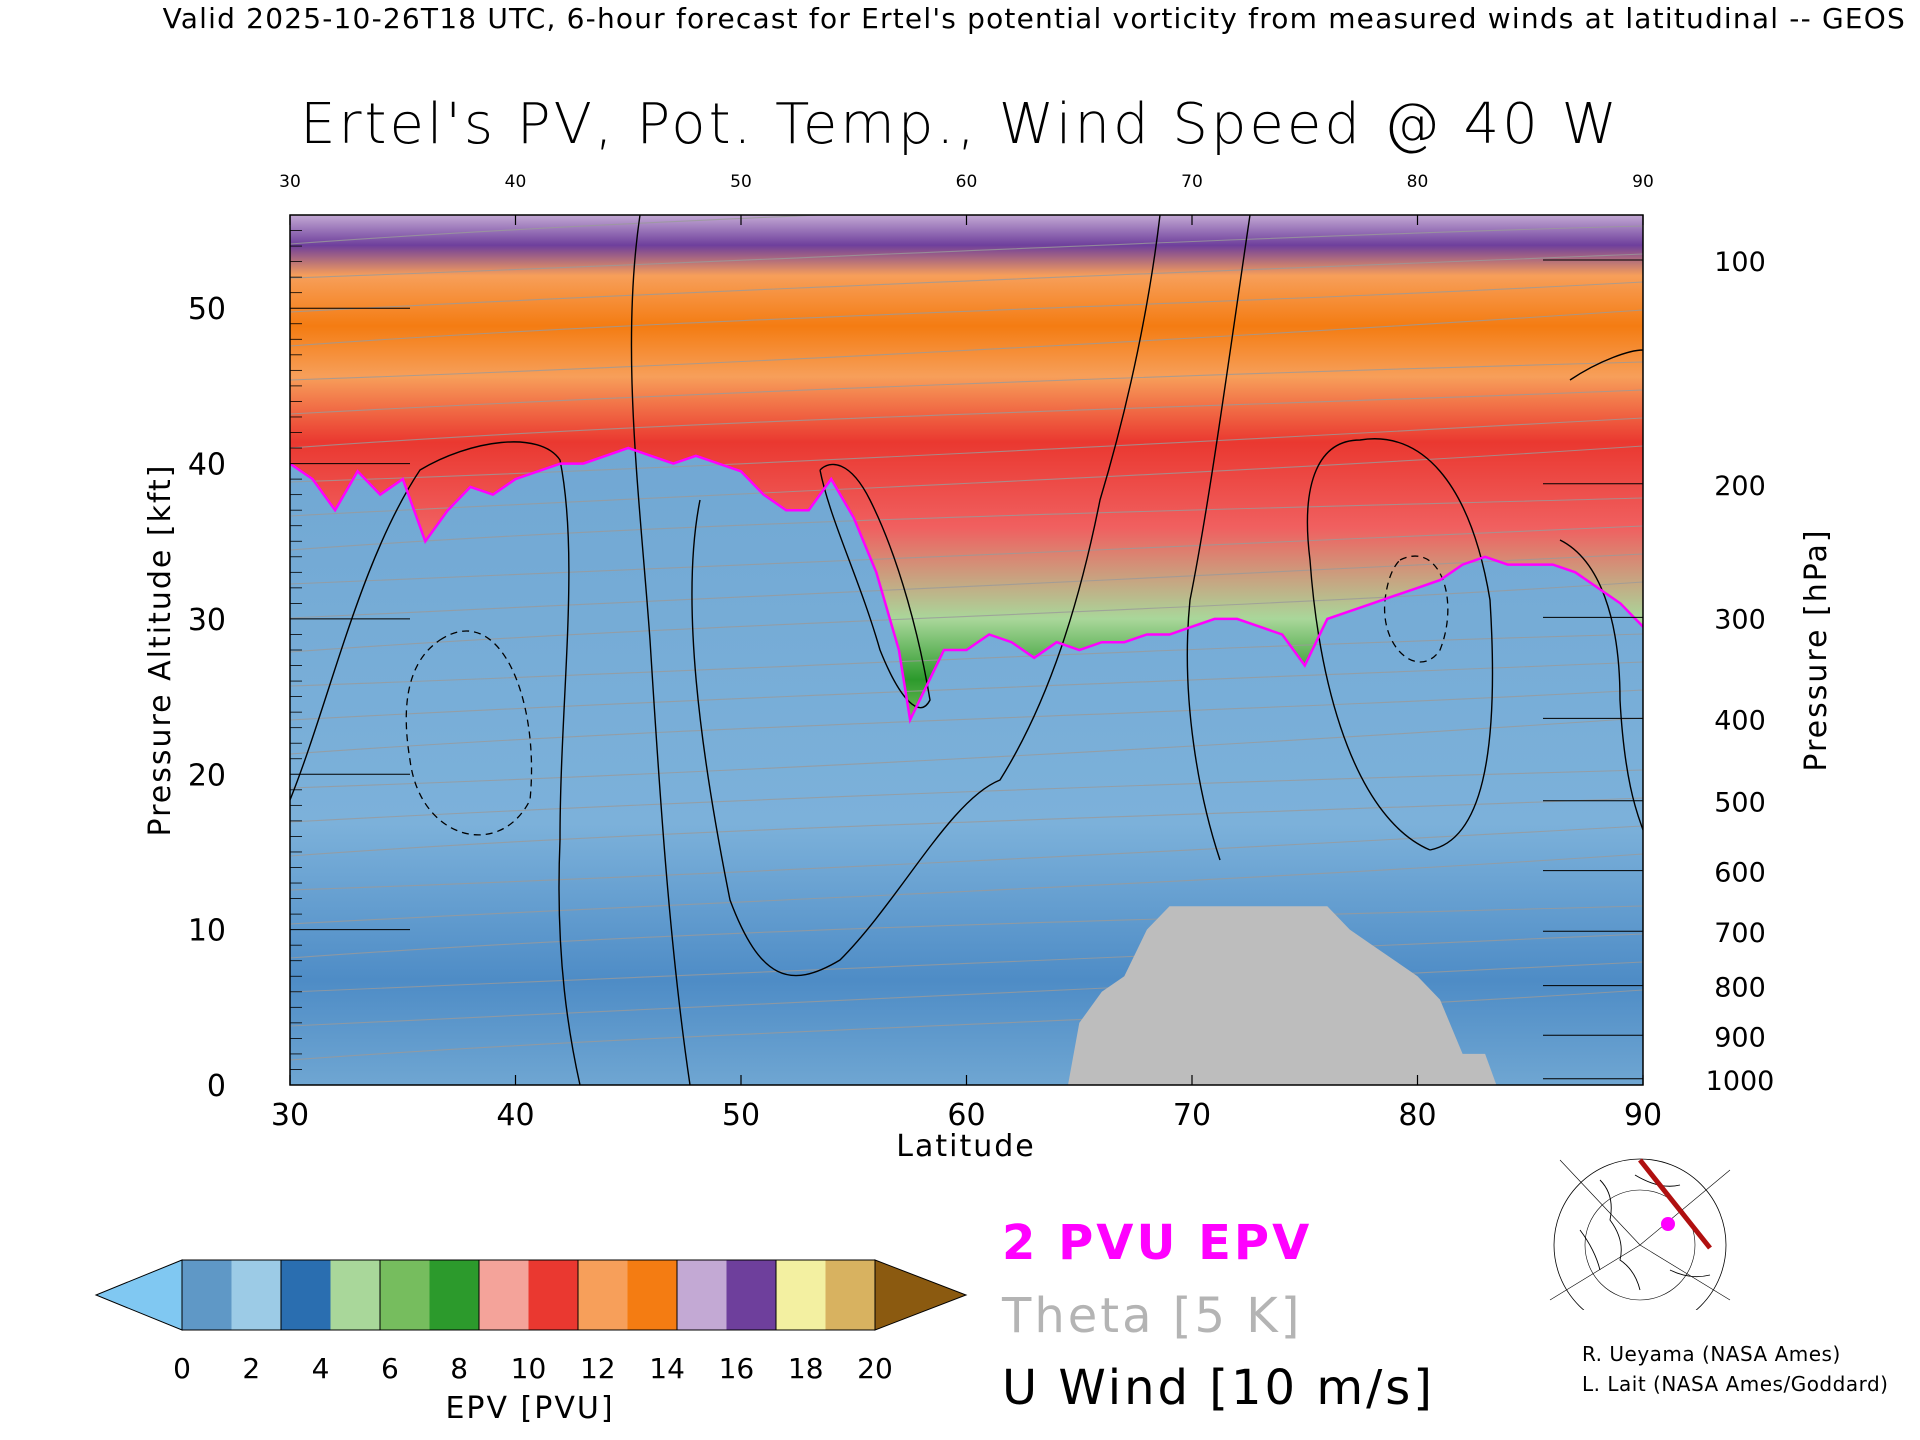 The height and width of the screenshot is (1440, 1920). Describe the element at coordinates (741, 1115) in the screenshot. I see `x-tick-label: 50` at that location.